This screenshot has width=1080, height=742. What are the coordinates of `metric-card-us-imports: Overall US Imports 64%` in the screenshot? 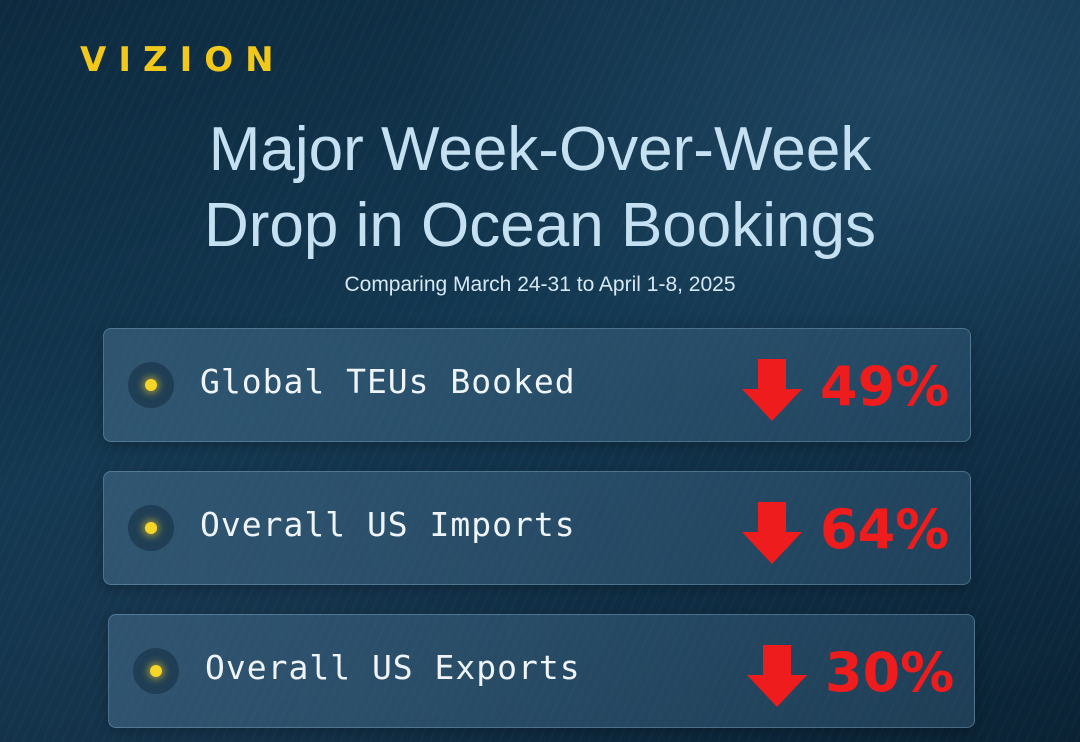 It's located at (537, 528).